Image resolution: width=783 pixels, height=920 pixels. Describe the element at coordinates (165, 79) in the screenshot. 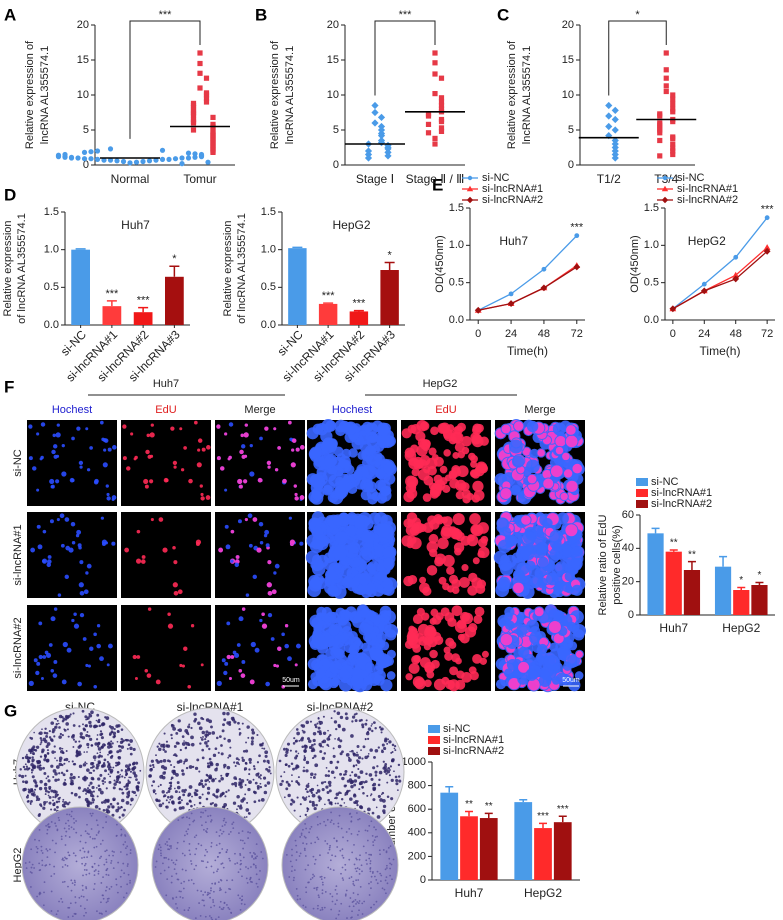

I see `significance-bracket` at that location.